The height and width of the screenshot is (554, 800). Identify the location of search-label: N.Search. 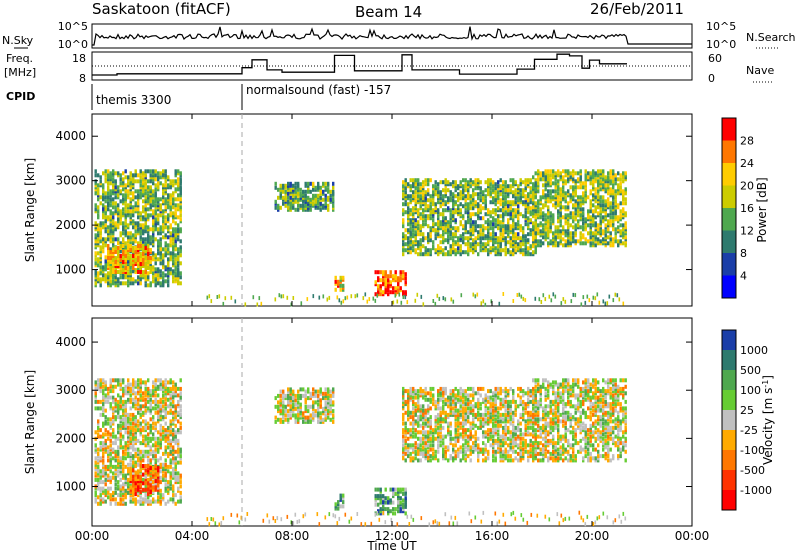
(771, 37).